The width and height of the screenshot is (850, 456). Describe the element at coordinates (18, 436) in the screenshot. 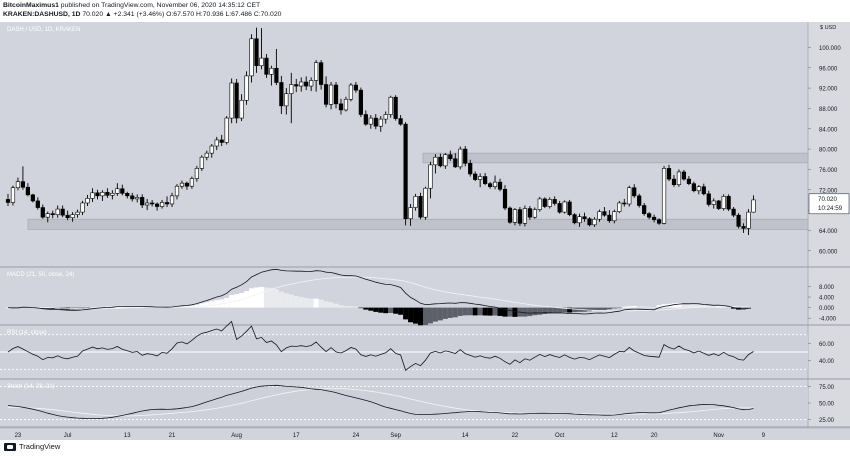

I see `time-axis-label: 23` at that location.